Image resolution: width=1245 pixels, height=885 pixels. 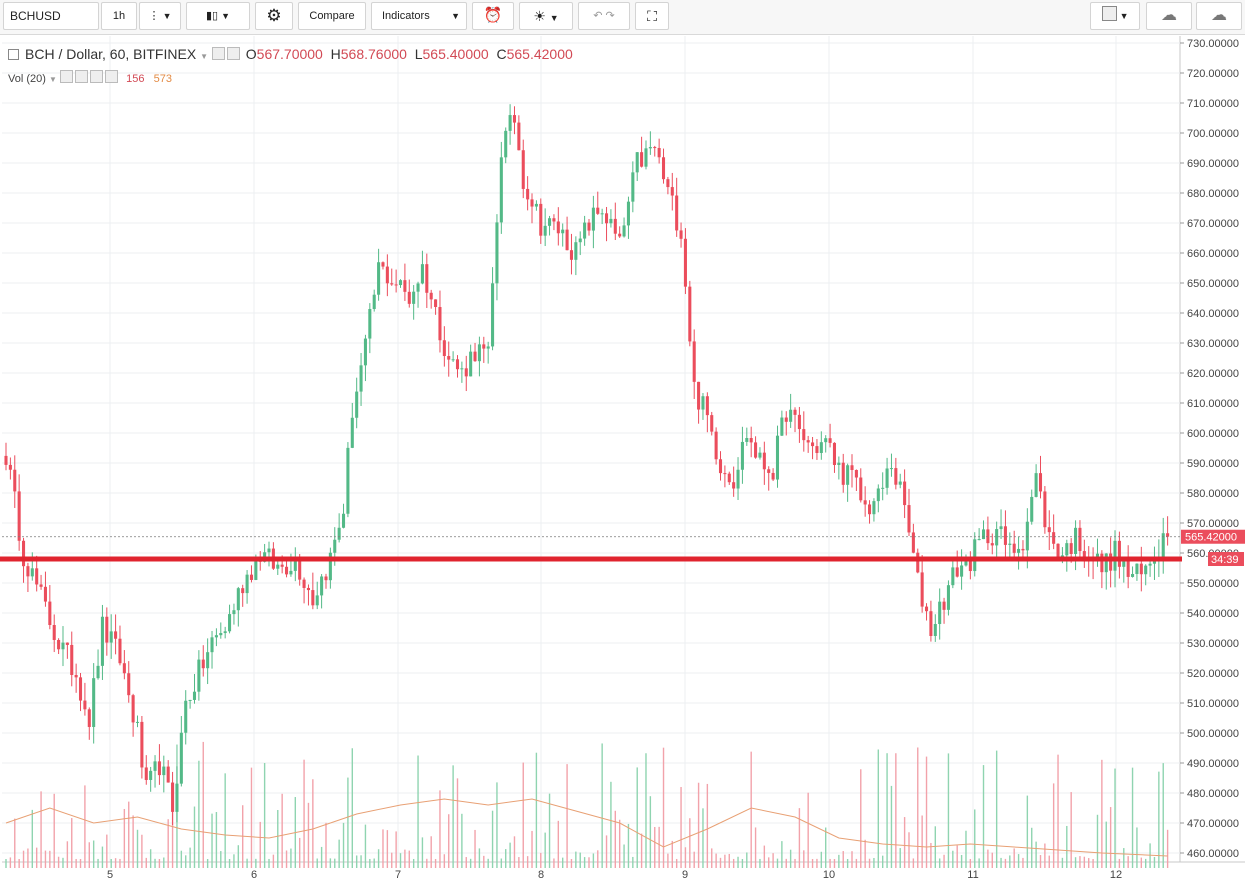 I want to click on y-tick-label: 640.00000, so click(x=1213, y=314).